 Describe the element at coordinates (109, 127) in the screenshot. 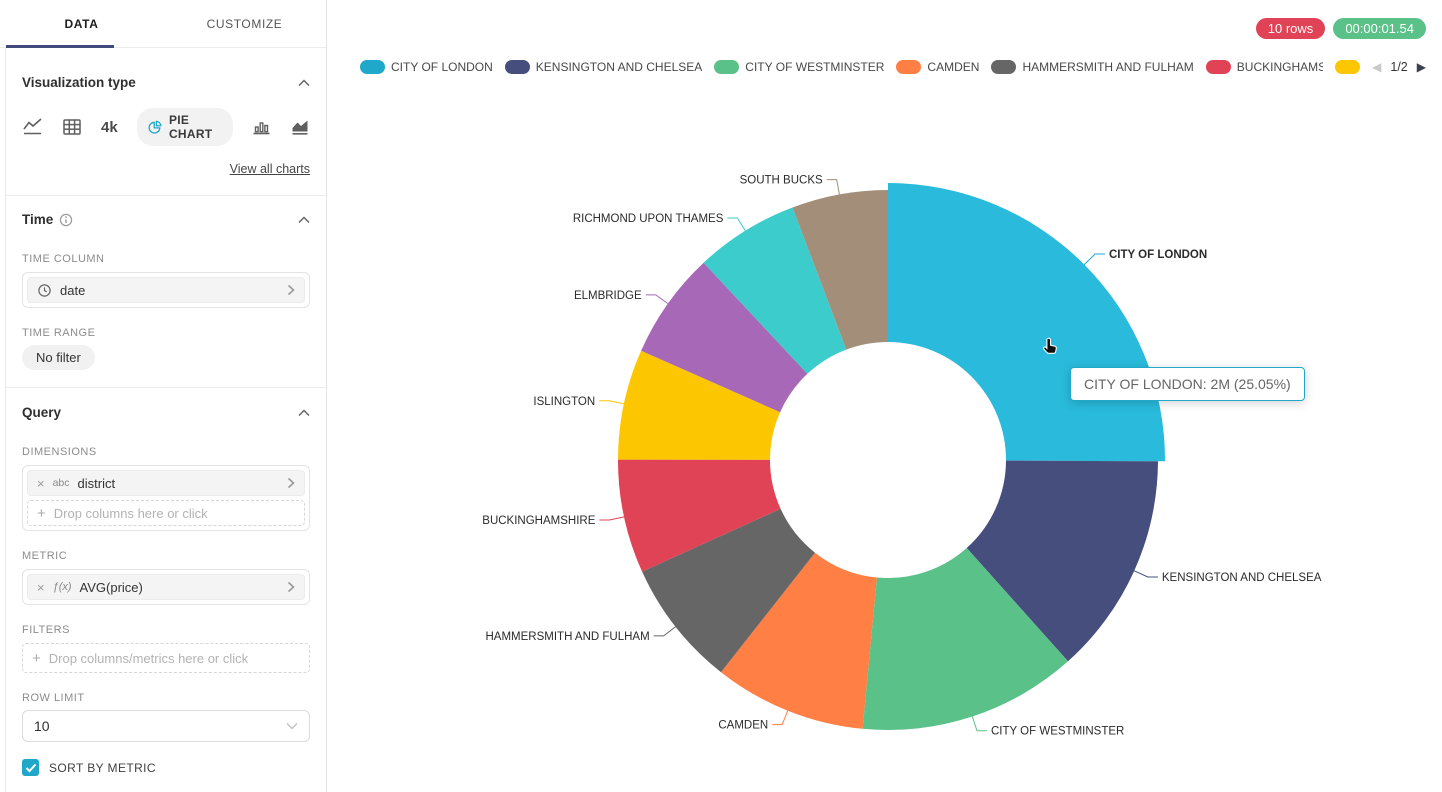

I see `big-number-icon: 4k` at that location.